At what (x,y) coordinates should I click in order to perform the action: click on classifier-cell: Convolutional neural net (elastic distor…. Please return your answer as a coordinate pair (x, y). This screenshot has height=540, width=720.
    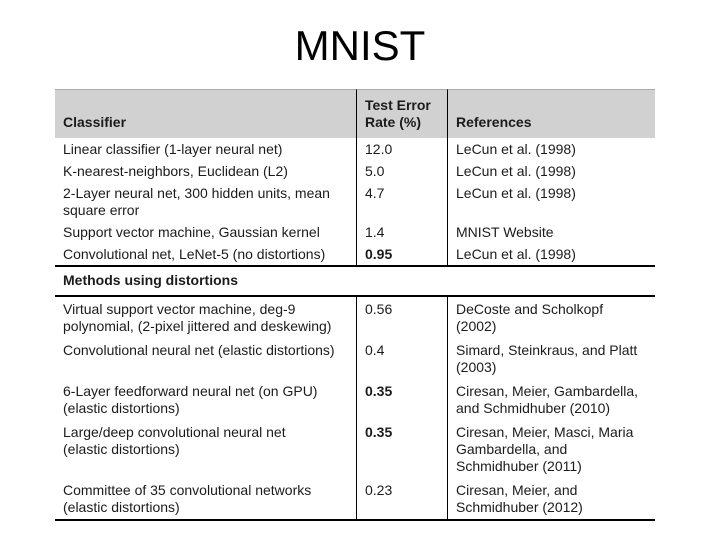
    Looking at the image, I should click on (199, 350).